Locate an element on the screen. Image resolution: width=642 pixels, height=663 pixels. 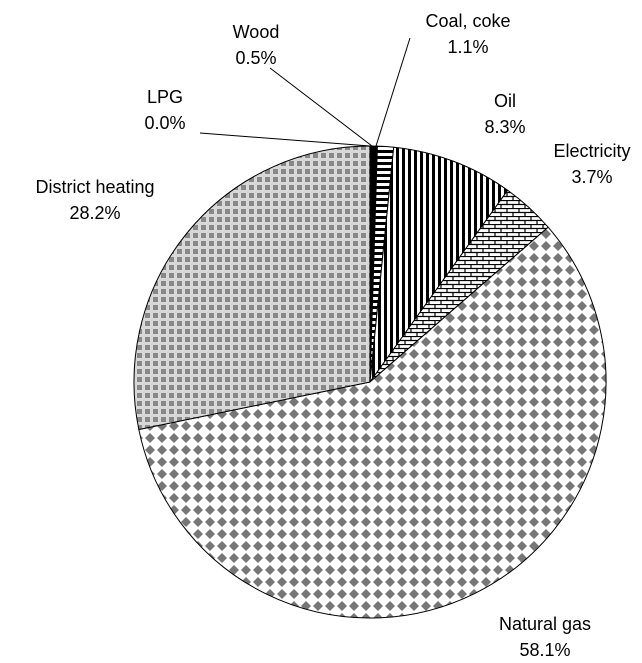
slice-value-label: 0.5% is located at coordinates (255, 58).